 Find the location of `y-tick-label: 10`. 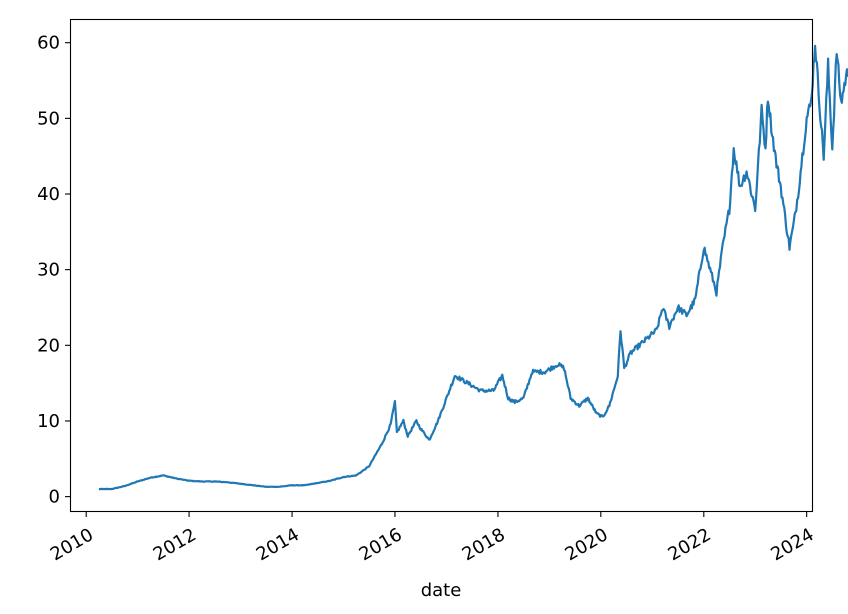

y-tick-label: 10 is located at coordinates (48, 421).